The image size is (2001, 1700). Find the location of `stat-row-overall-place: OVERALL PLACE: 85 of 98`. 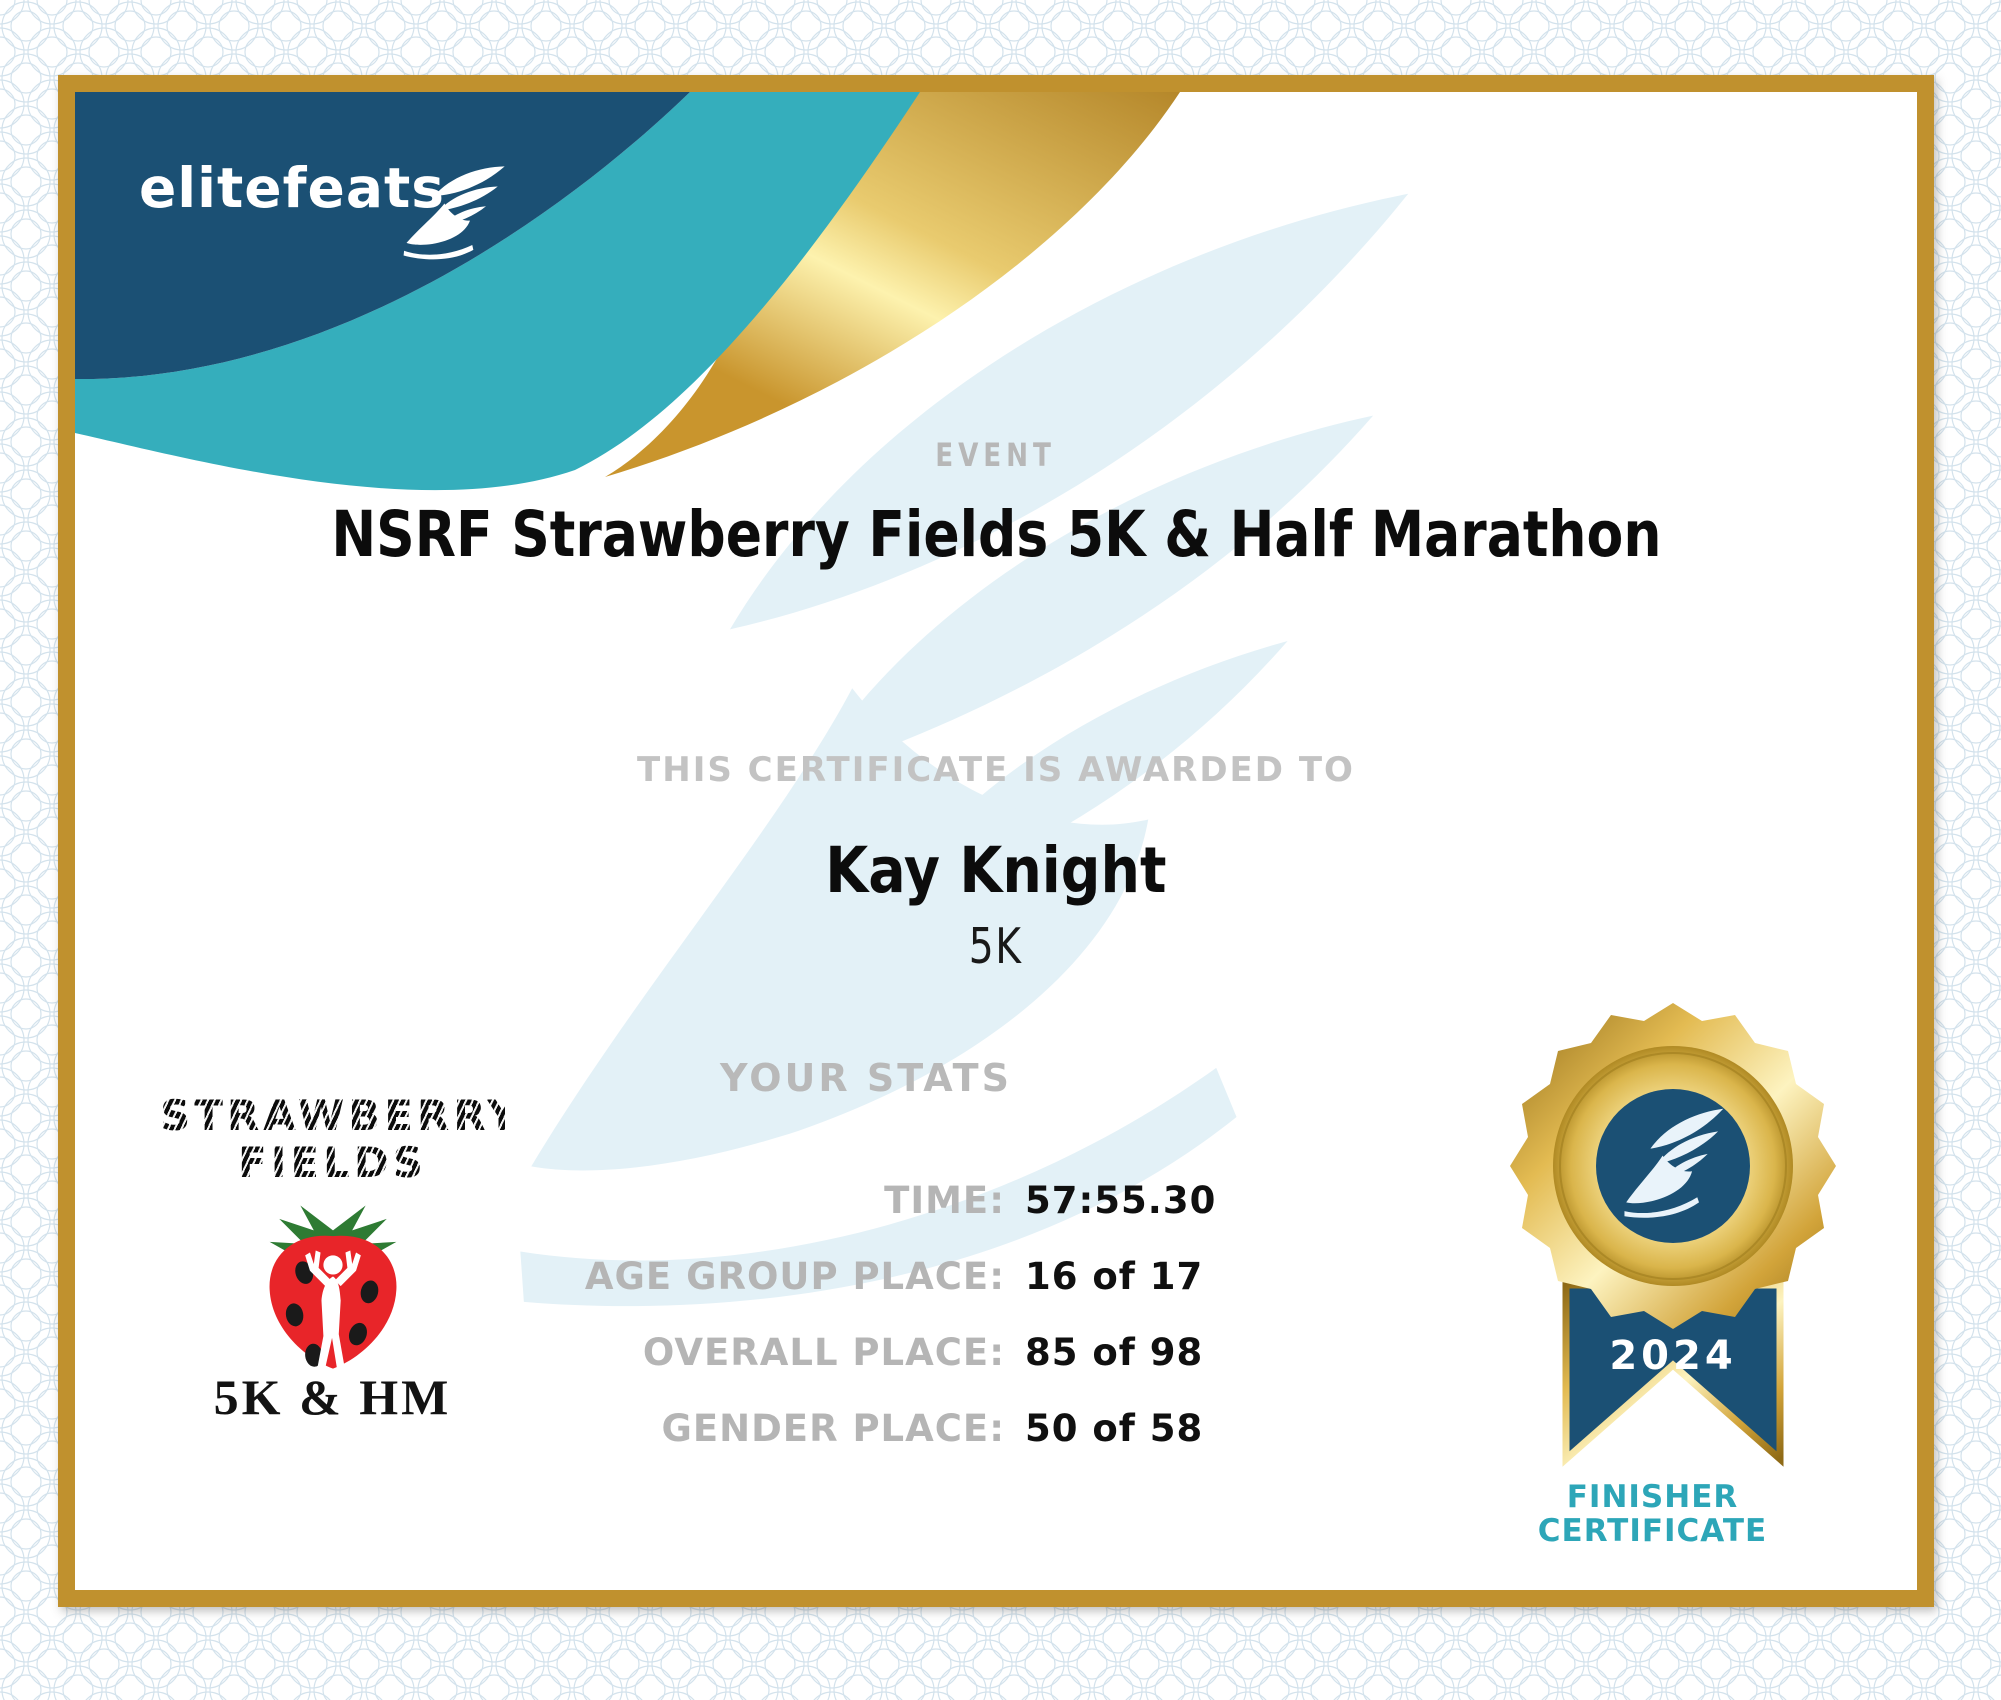

stat-row-overall-place: OVERALL PLACE: 85 of 98 is located at coordinates (996, 1352).